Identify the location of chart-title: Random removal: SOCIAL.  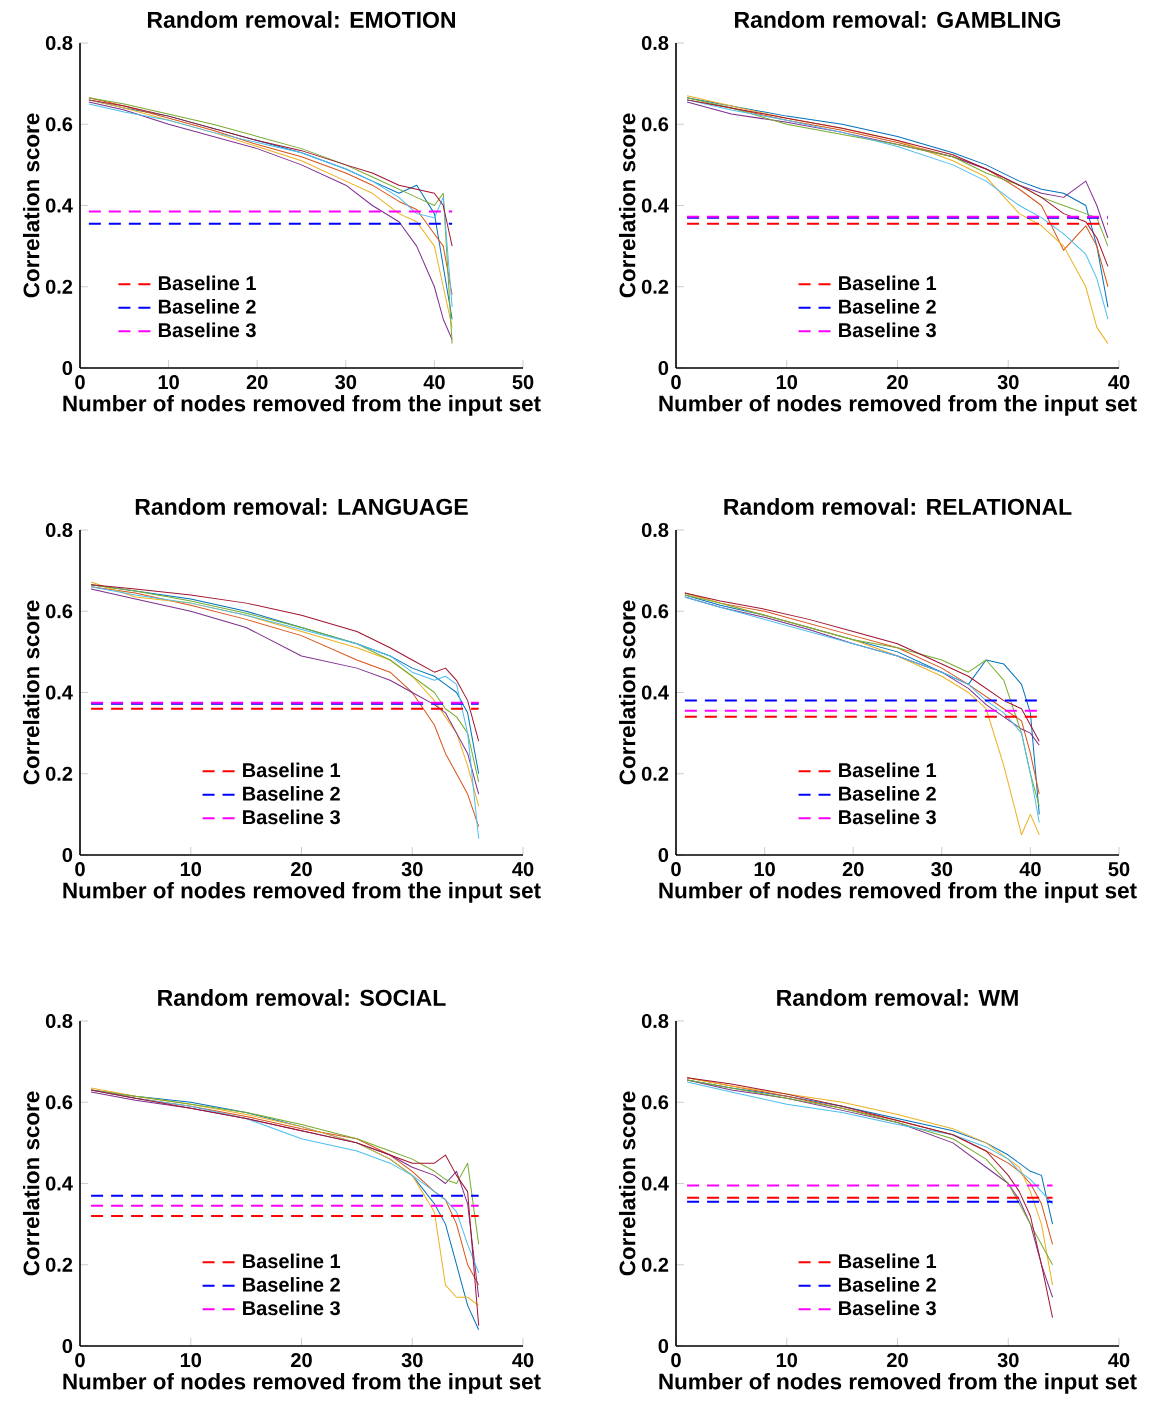
(302, 997).